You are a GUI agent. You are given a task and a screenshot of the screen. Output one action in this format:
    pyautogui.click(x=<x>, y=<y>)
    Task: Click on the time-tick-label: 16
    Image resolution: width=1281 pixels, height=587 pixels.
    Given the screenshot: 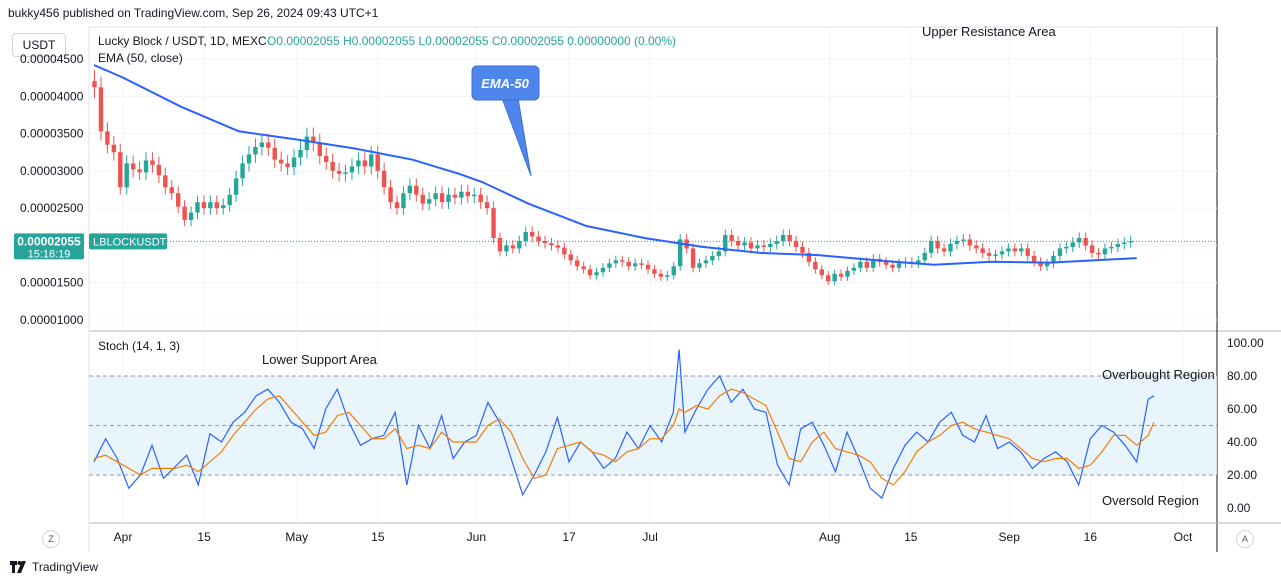 What is the action you would take?
    pyautogui.click(x=1091, y=537)
    